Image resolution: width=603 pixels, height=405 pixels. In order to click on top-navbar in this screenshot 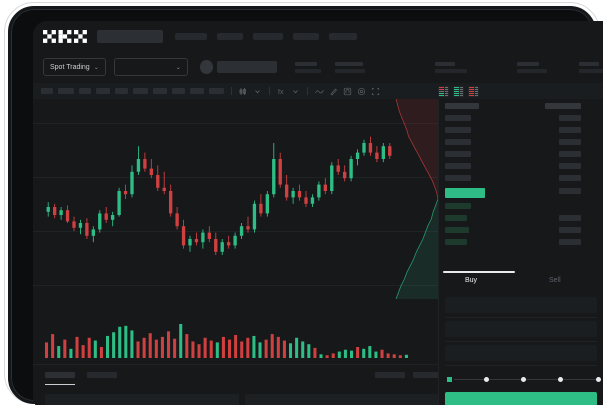, I will do `click(318, 36)`.